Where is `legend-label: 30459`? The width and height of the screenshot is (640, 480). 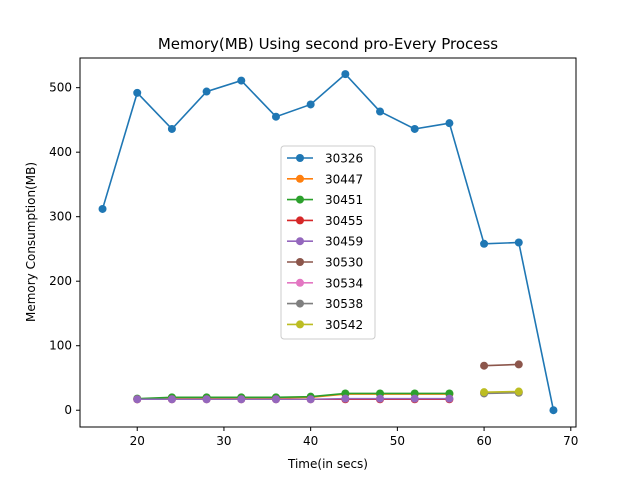 legend-label: 30459 is located at coordinates (344, 242).